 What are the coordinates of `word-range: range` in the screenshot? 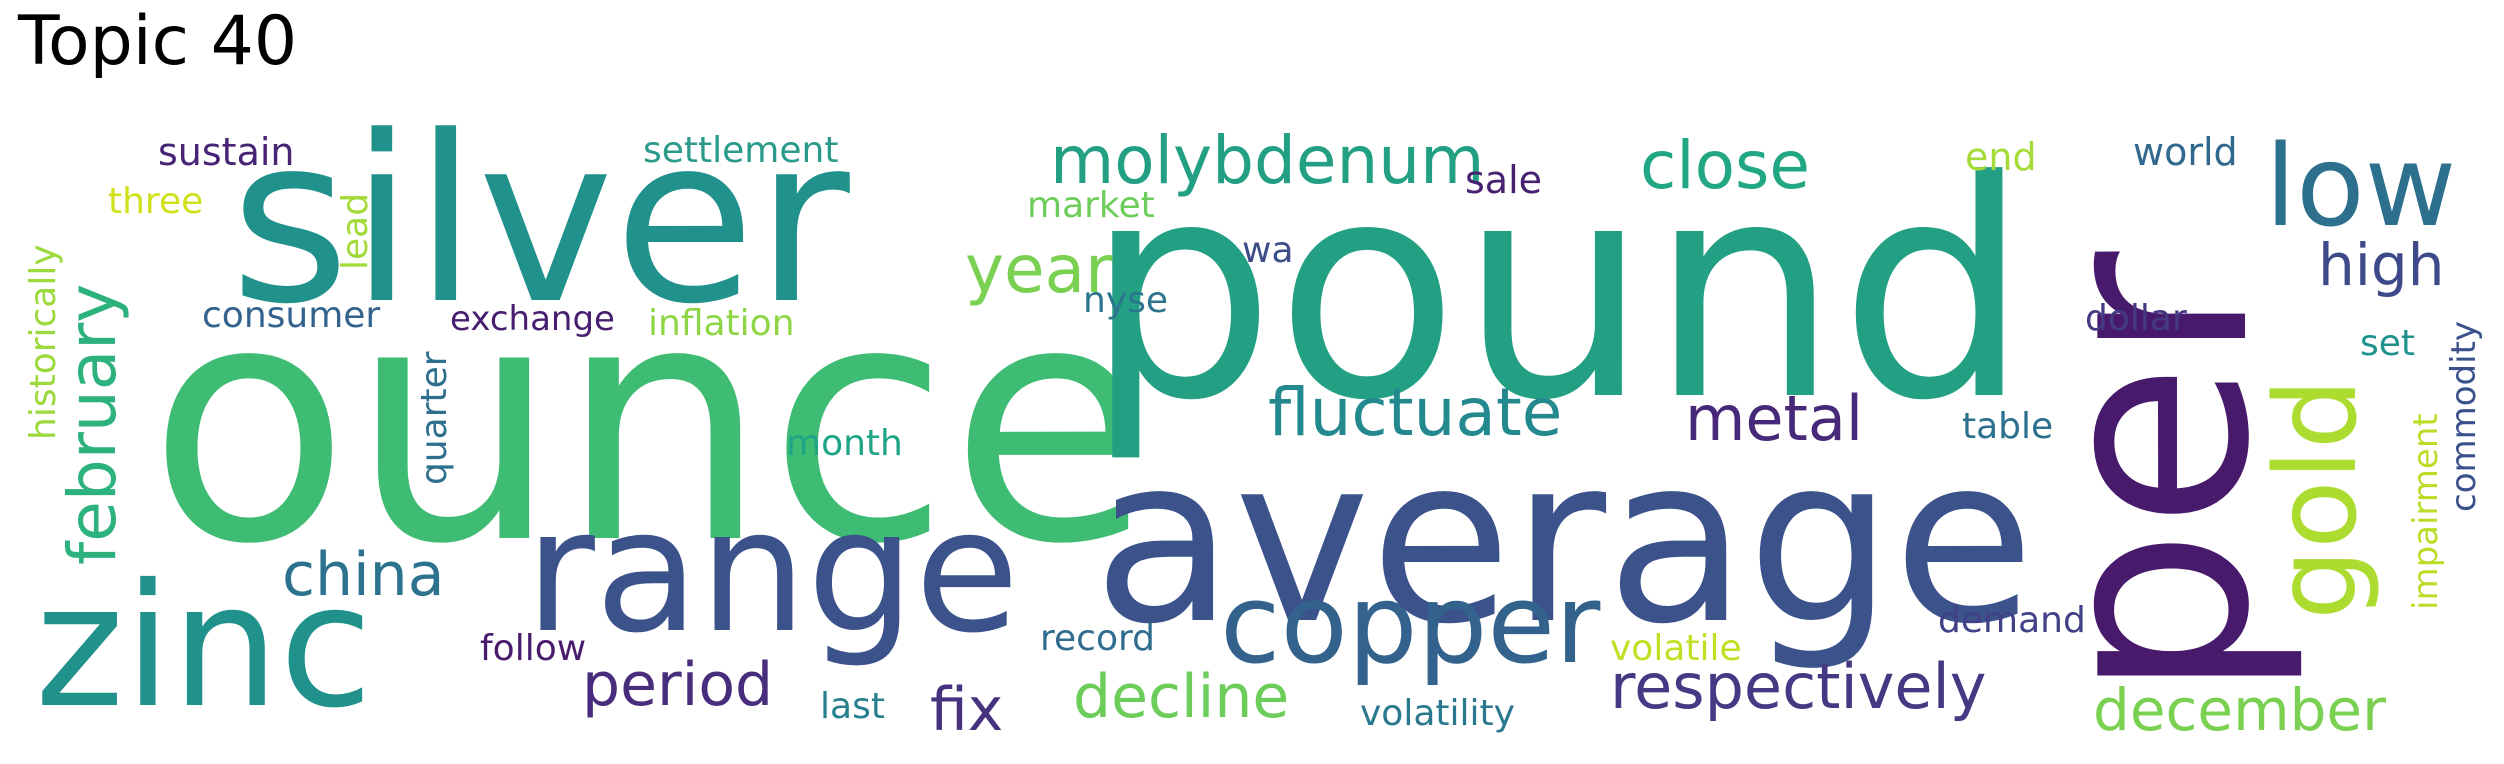 It's located at (772, 572).